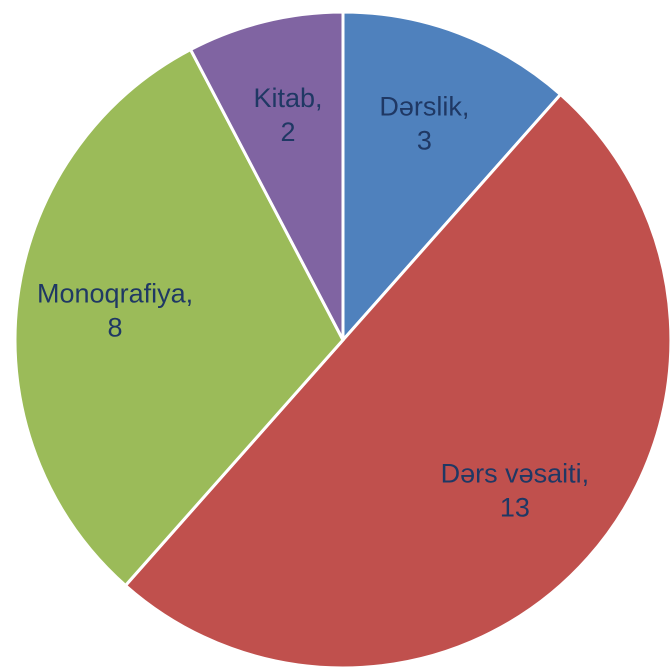  What do you see at coordinates (115, 293) in the screenshot?
I see `slice-label-name: Monoqrafiya,` at bounding box center [115, 293].